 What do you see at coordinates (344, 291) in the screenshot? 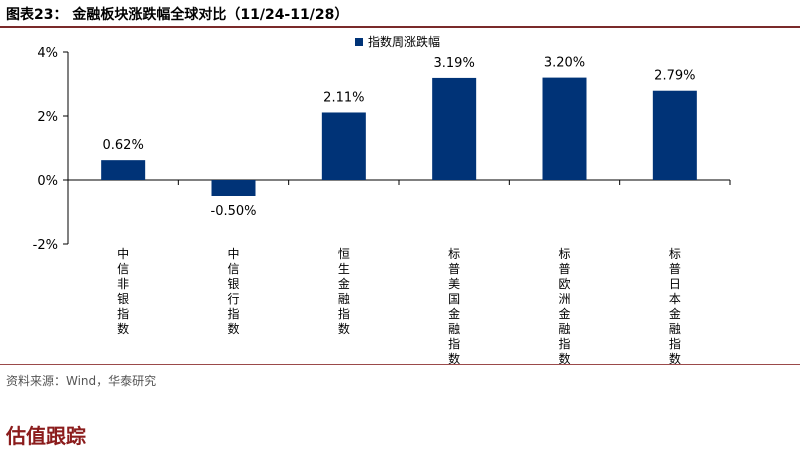
I see `category-label: 恒生金融指数` at bounding box center [344, 291].